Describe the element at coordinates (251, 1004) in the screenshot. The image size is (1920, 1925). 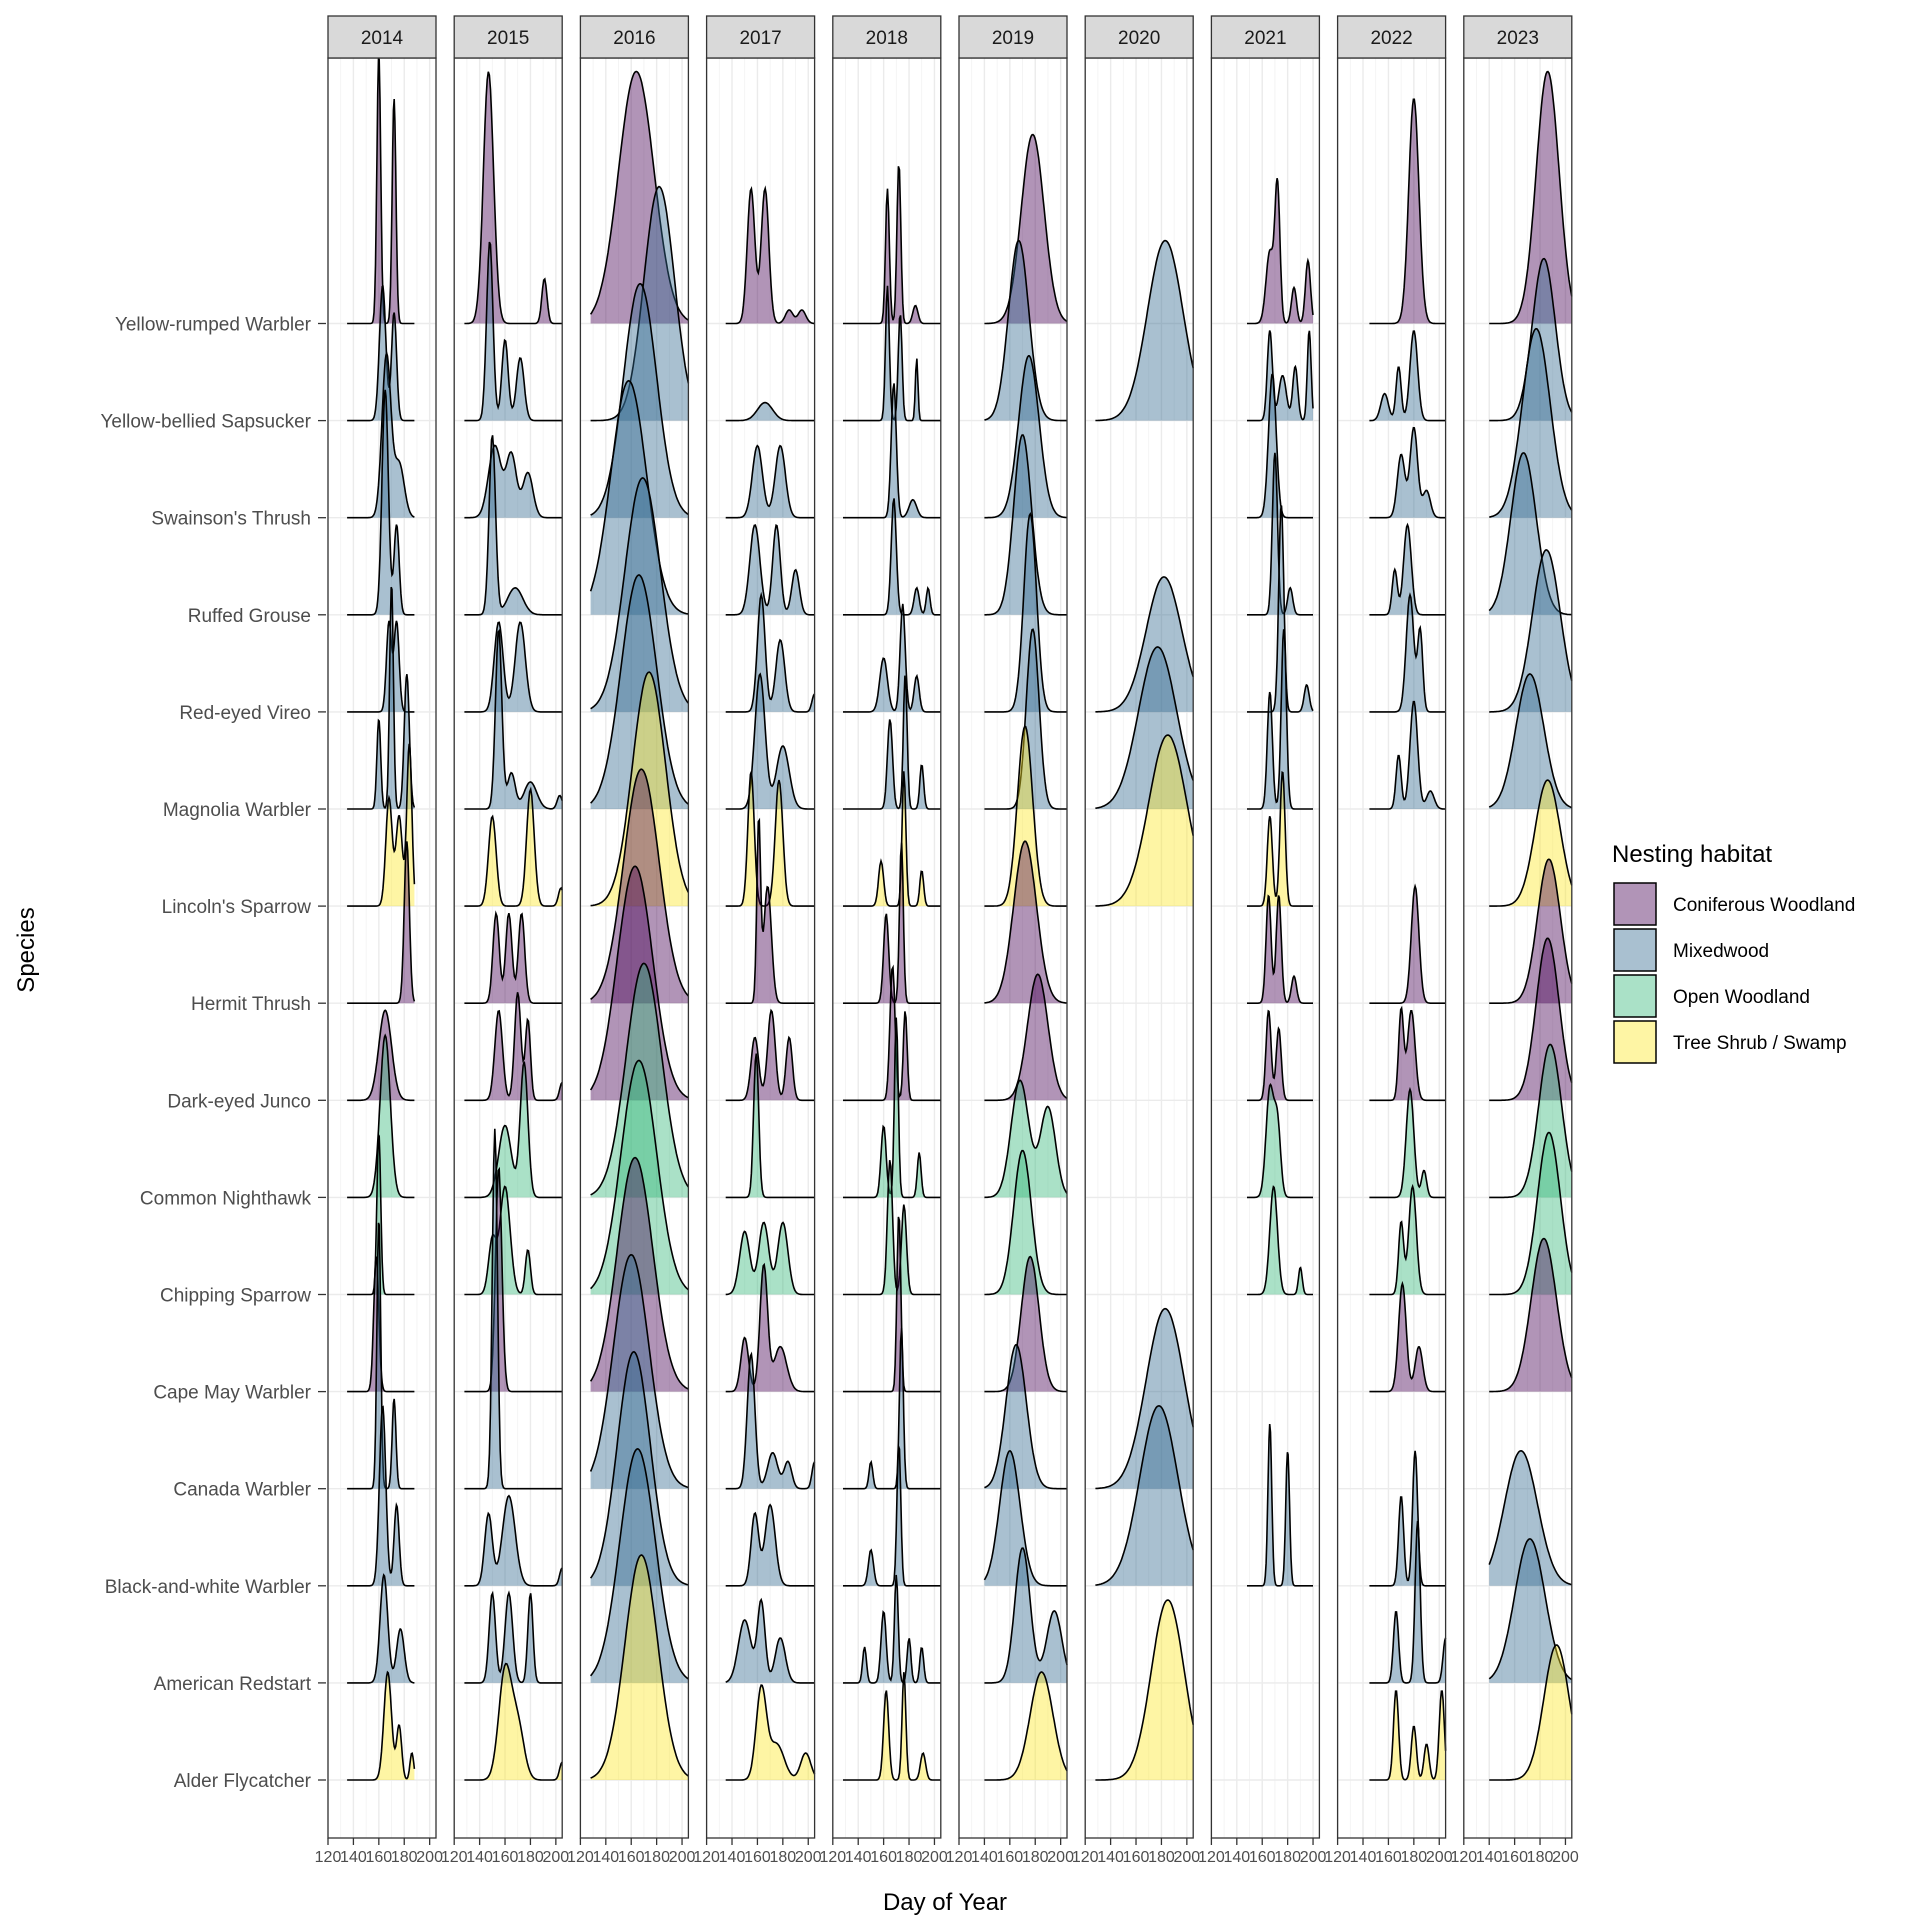
I see `y-tick-label: Hermit Thrush` at that location.